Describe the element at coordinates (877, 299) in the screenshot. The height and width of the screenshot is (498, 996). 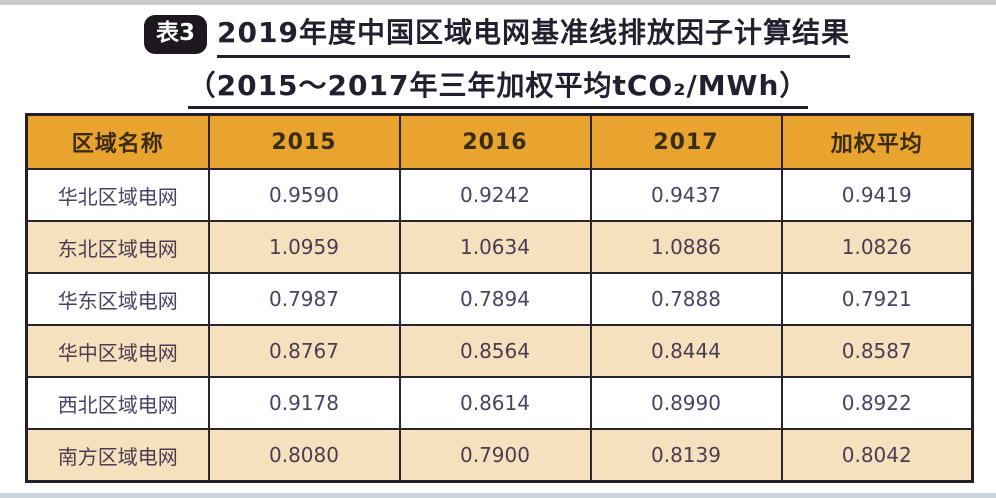
I see `value-cell: 0.7921` at that location.